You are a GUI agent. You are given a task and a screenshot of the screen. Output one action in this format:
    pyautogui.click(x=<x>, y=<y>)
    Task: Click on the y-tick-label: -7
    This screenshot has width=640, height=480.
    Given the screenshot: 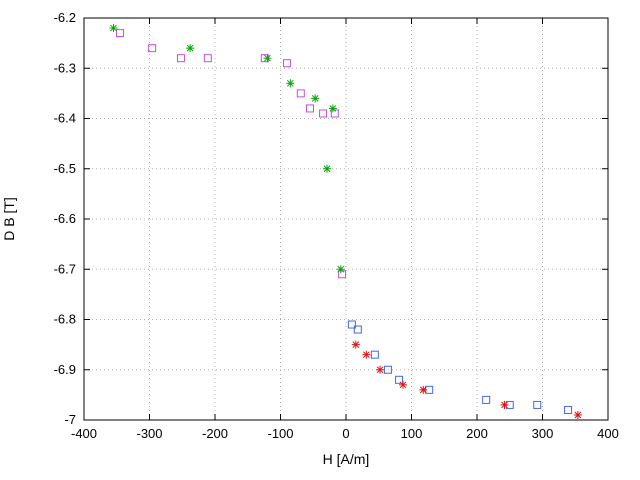 What is the action you would take?
    pyautogui.click(x=70, y=419)
    